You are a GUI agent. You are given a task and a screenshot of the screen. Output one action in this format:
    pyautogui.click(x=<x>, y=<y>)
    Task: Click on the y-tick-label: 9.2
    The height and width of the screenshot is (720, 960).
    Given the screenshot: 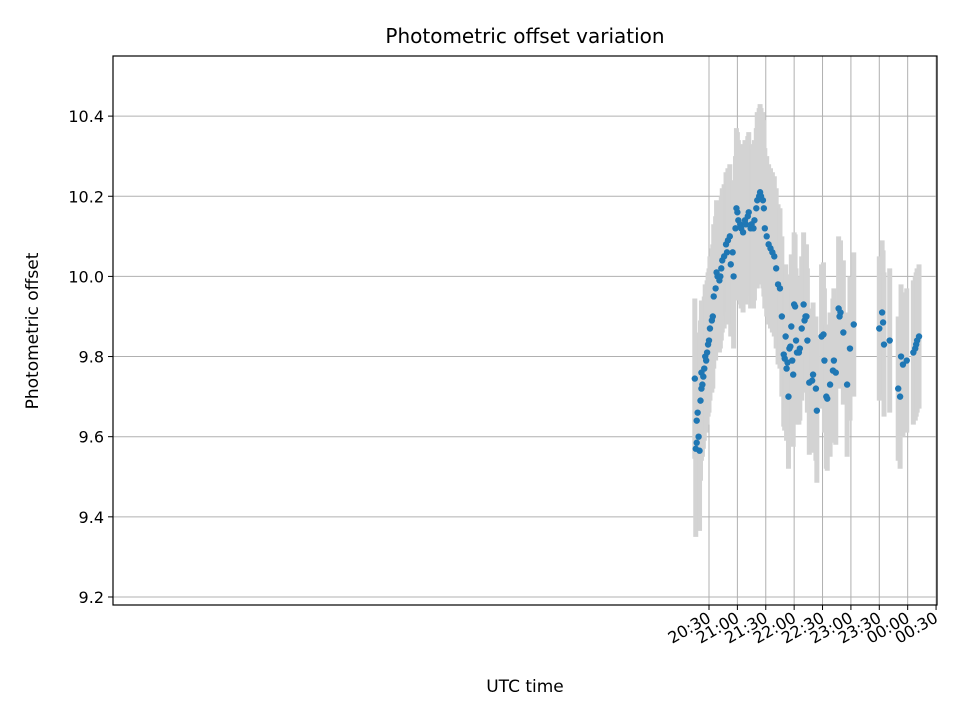 What is the action you would take?
    pyautogui.click(x=91, y=597)
    